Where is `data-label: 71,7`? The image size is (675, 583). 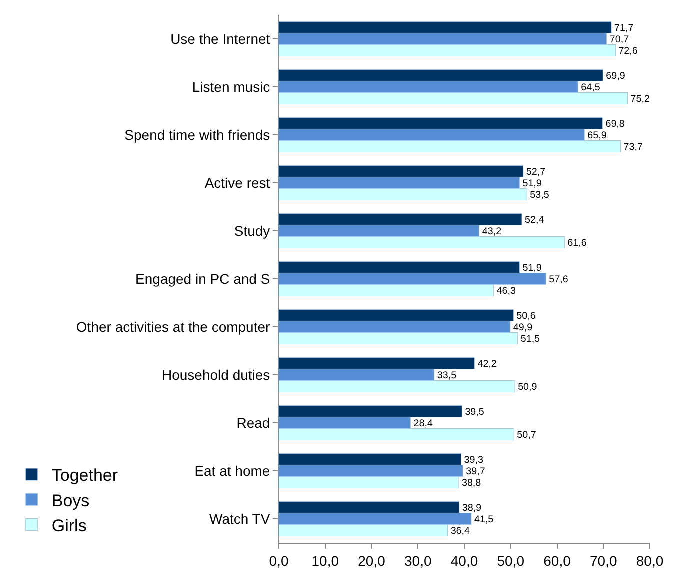
data-label: 71,7 is located at coordinates (624, 28).